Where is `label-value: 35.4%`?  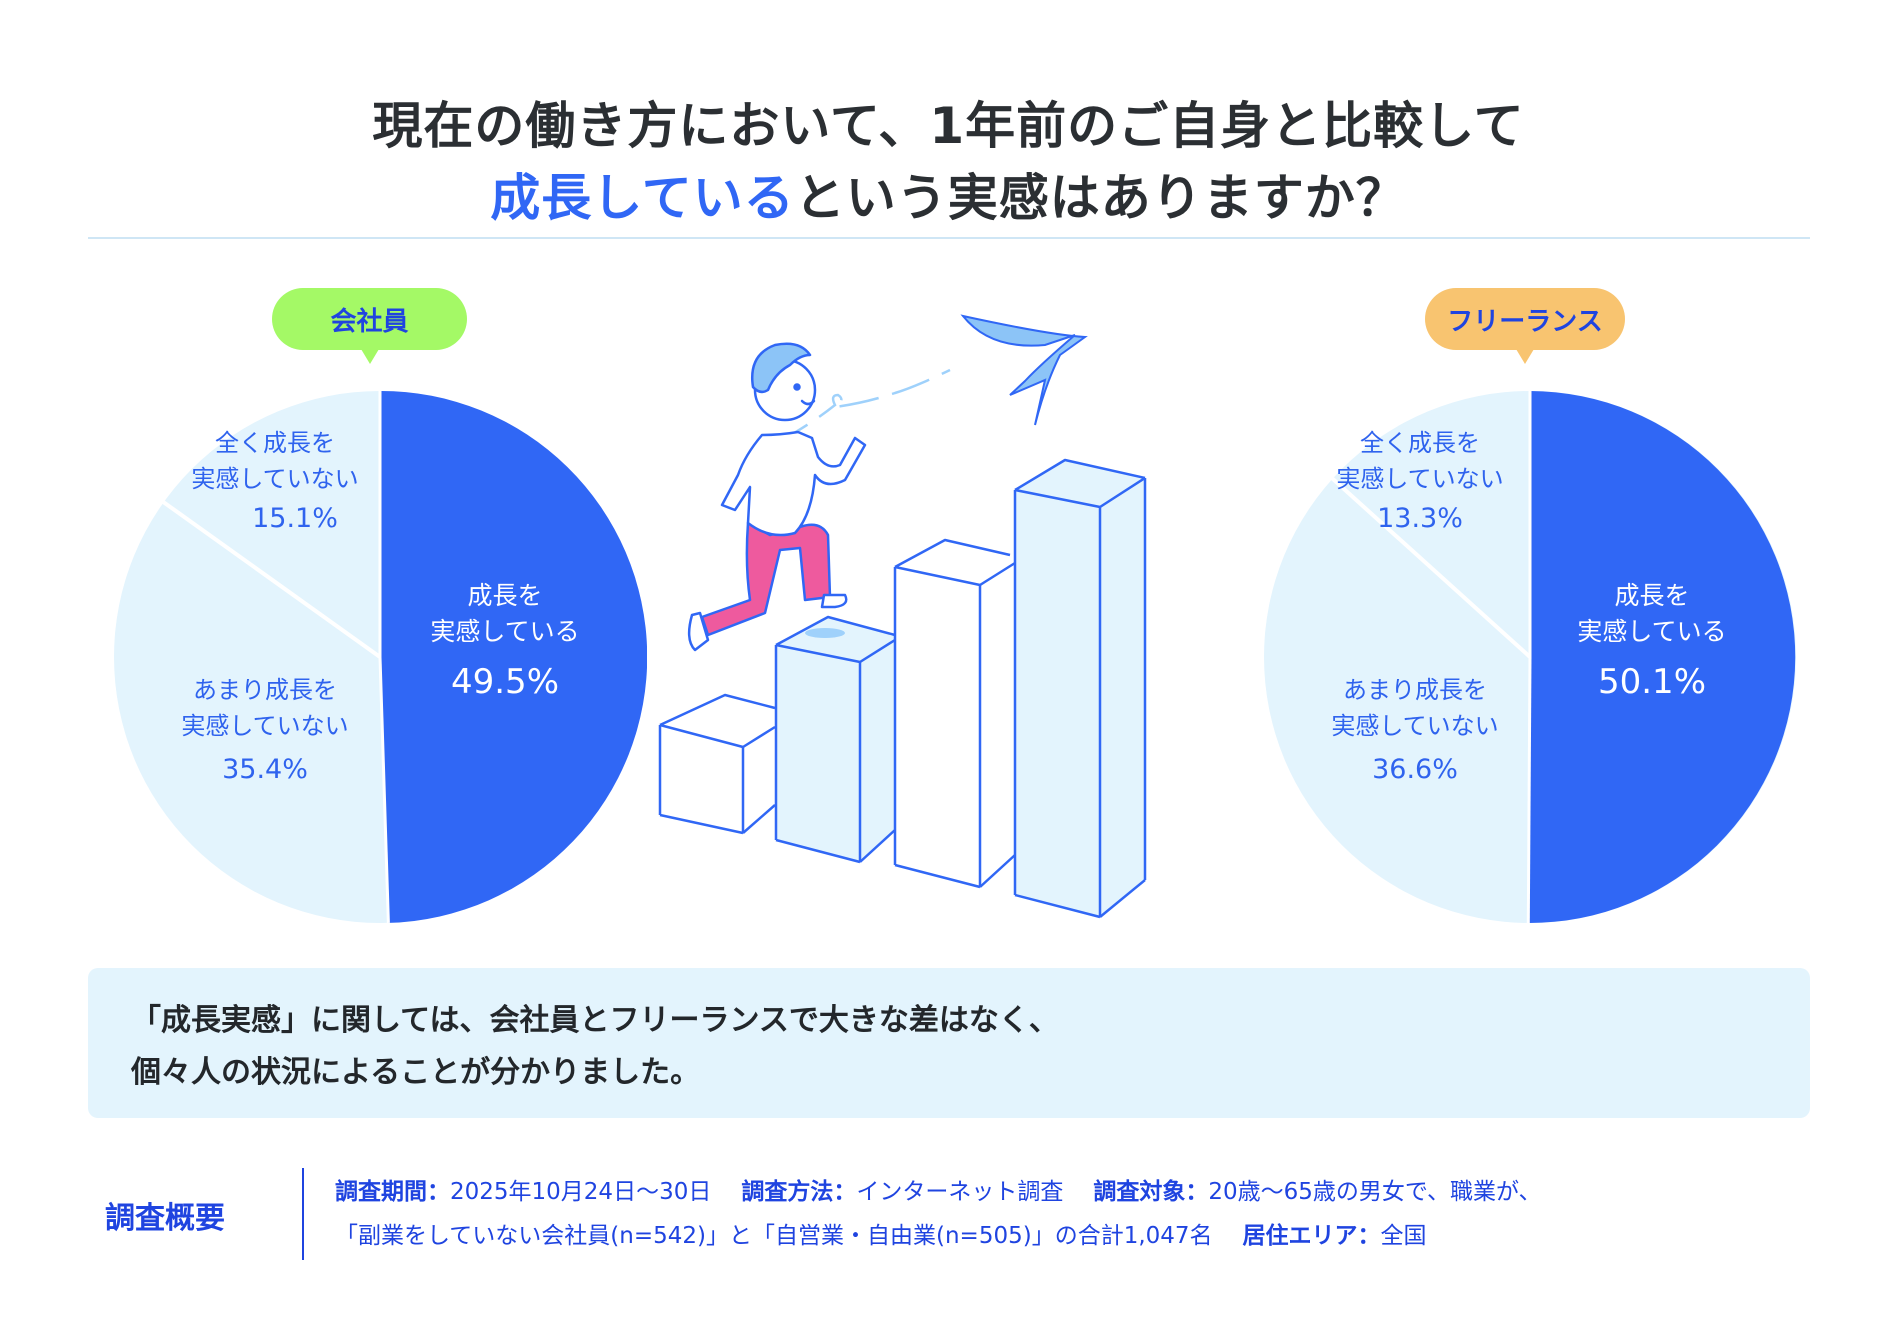
label-value: 35.4% is located at coordinates (265, 769).